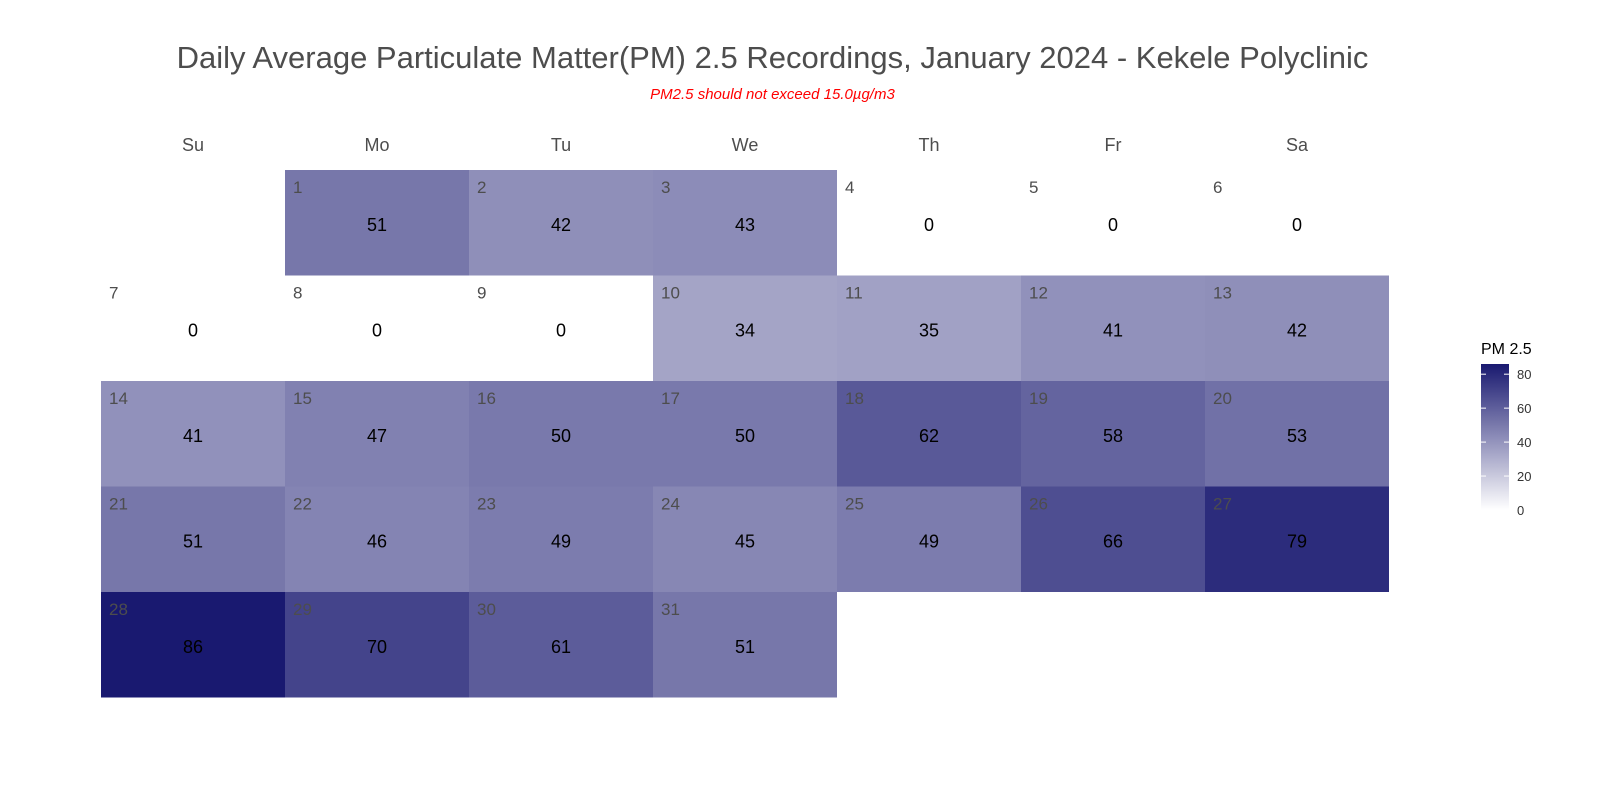  Describe the element at coordinates (1495, 437) in the screenshot. I see `legend-colorbar` at that location.